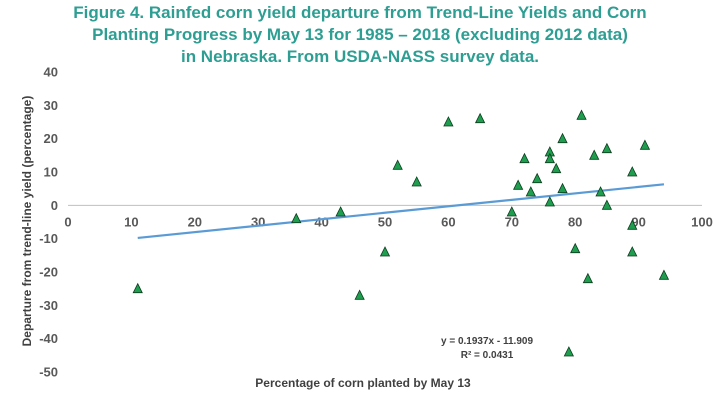 This screenshot has height=401, width=720. I want to click on y-tick-label: 10, so click(51, 172).